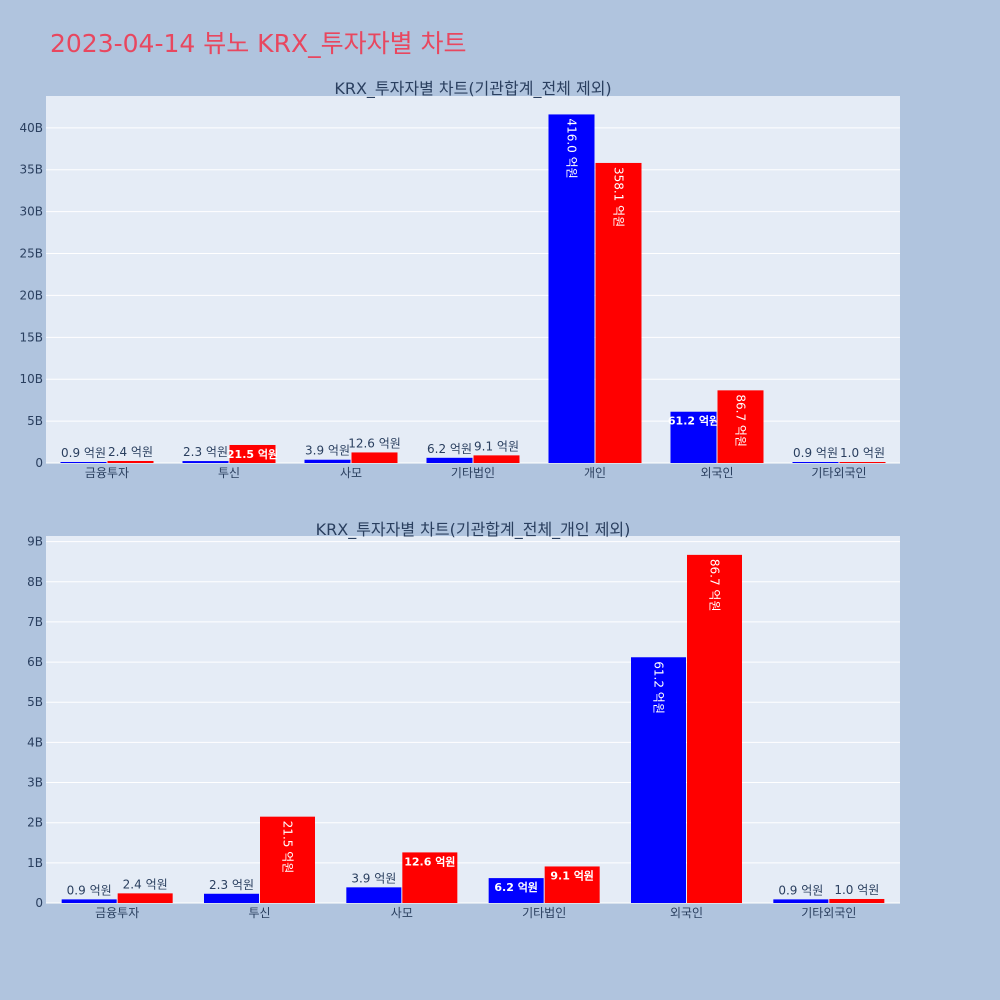 This screenshot has height=1000, width=1000. Describe the element at coordinates (472, 89) in the screenshot. I see `chart-title: KRX_투자자별 차트(기관합계_전체 제외)` at that location.